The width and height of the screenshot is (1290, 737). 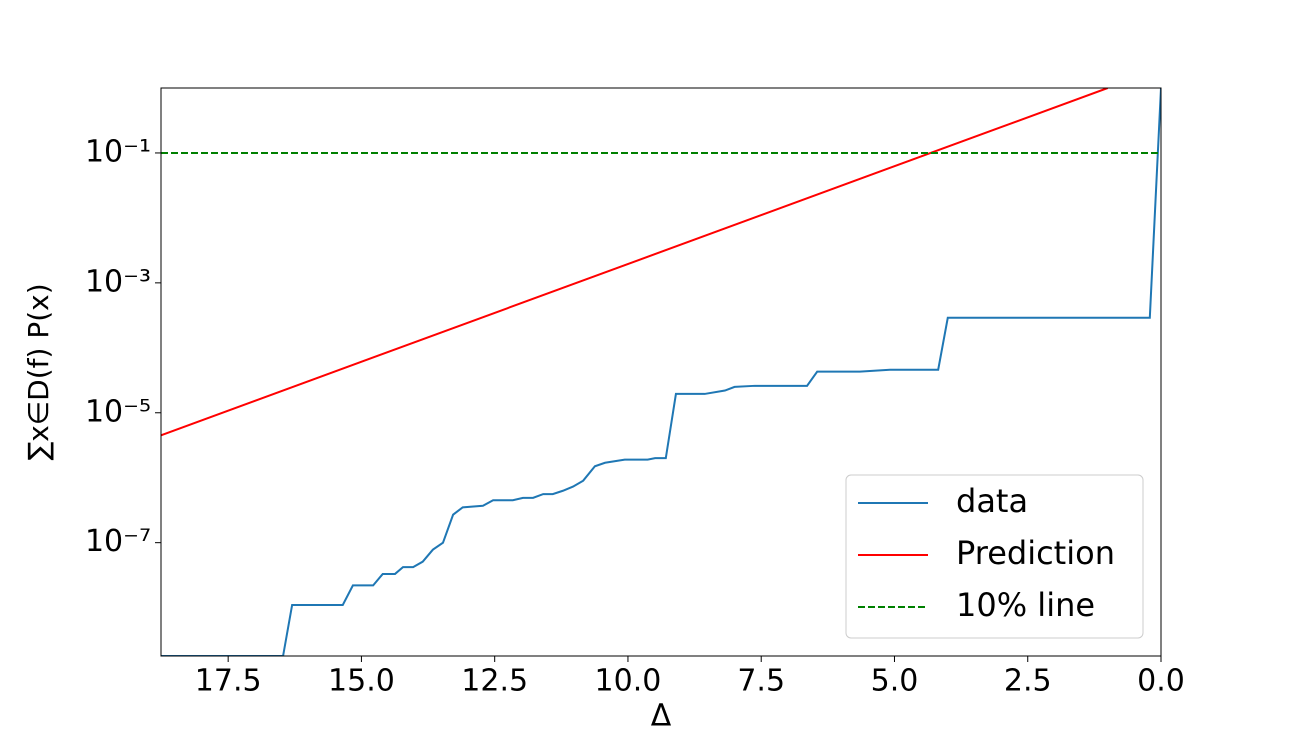 I want to click on x-axis-label: Δ, so click(x=661, y=716).